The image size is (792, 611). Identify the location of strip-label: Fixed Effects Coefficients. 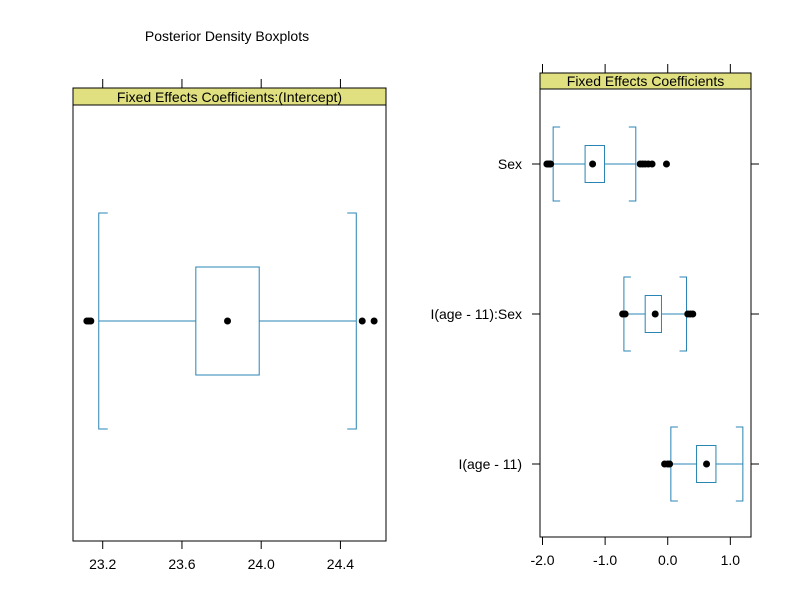
(645, 81).